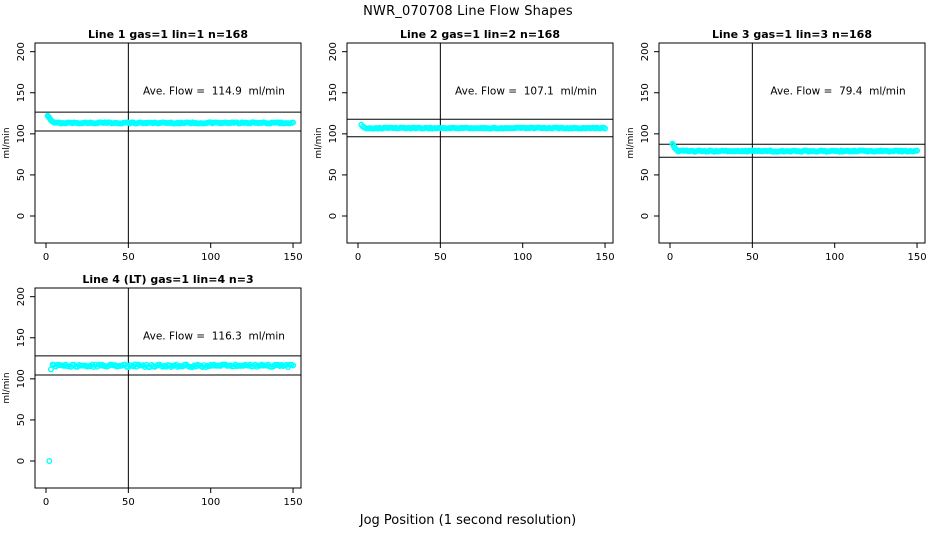  What do you see at coordinates (468, 520) in the screenshot?
I see `x-axis-label: Jog Position (1 second resolution)` at bounding box center [468, 520].